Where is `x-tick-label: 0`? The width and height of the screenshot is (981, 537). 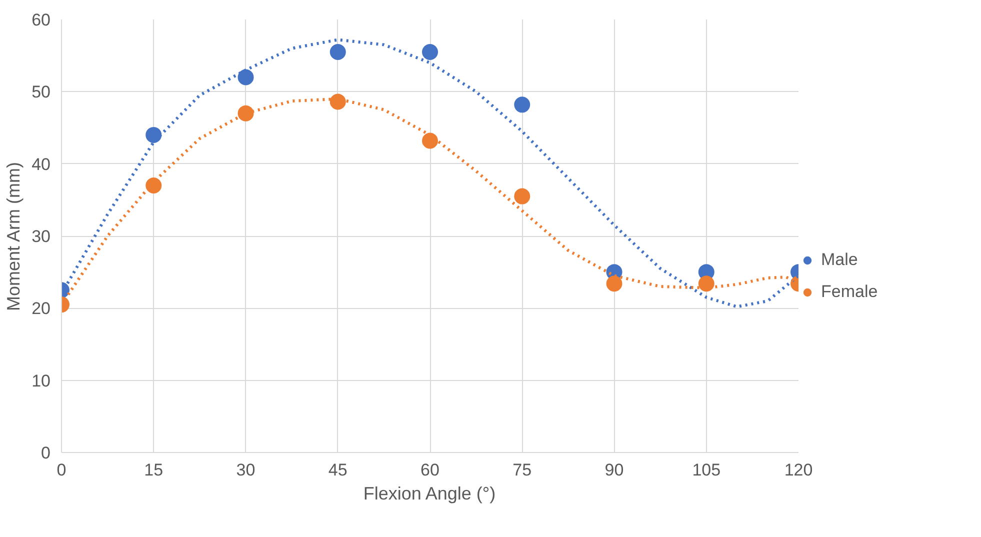
x-tick-label: 0 is located at coordinates (61, 470).